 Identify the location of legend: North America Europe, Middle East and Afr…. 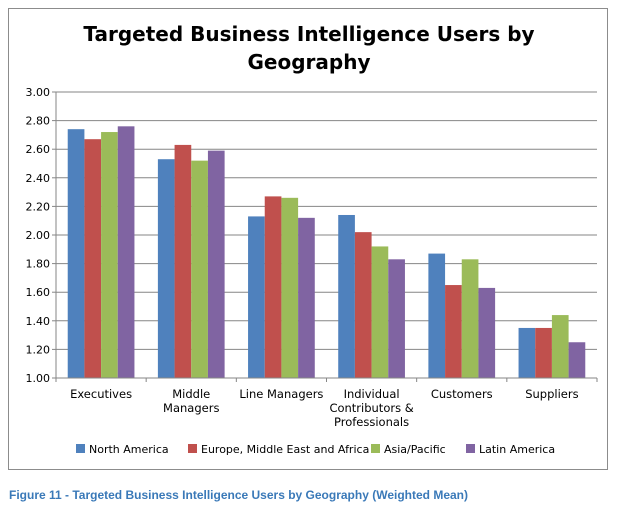
(315, 449).